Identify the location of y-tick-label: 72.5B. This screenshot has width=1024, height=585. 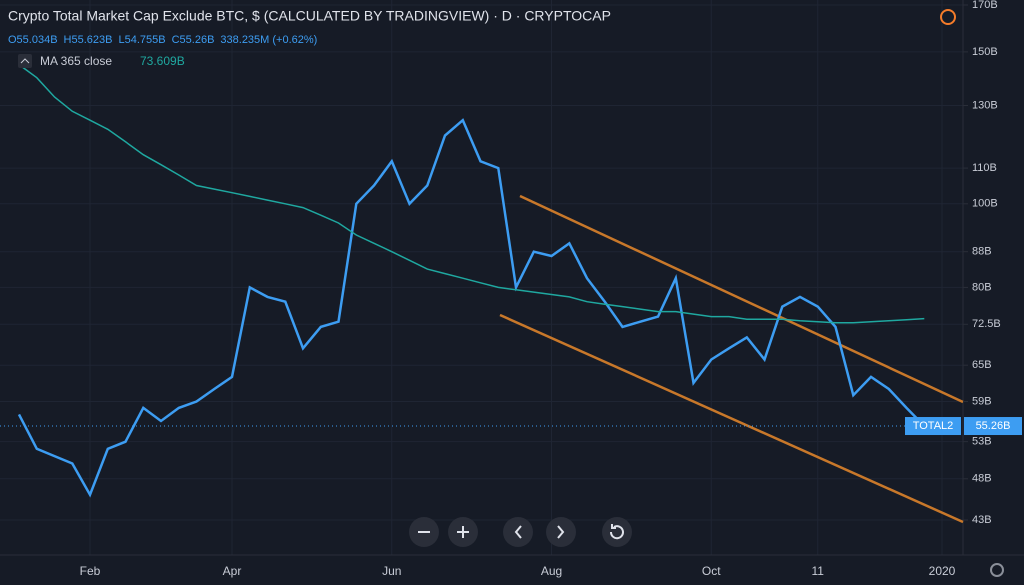
(986, 324).